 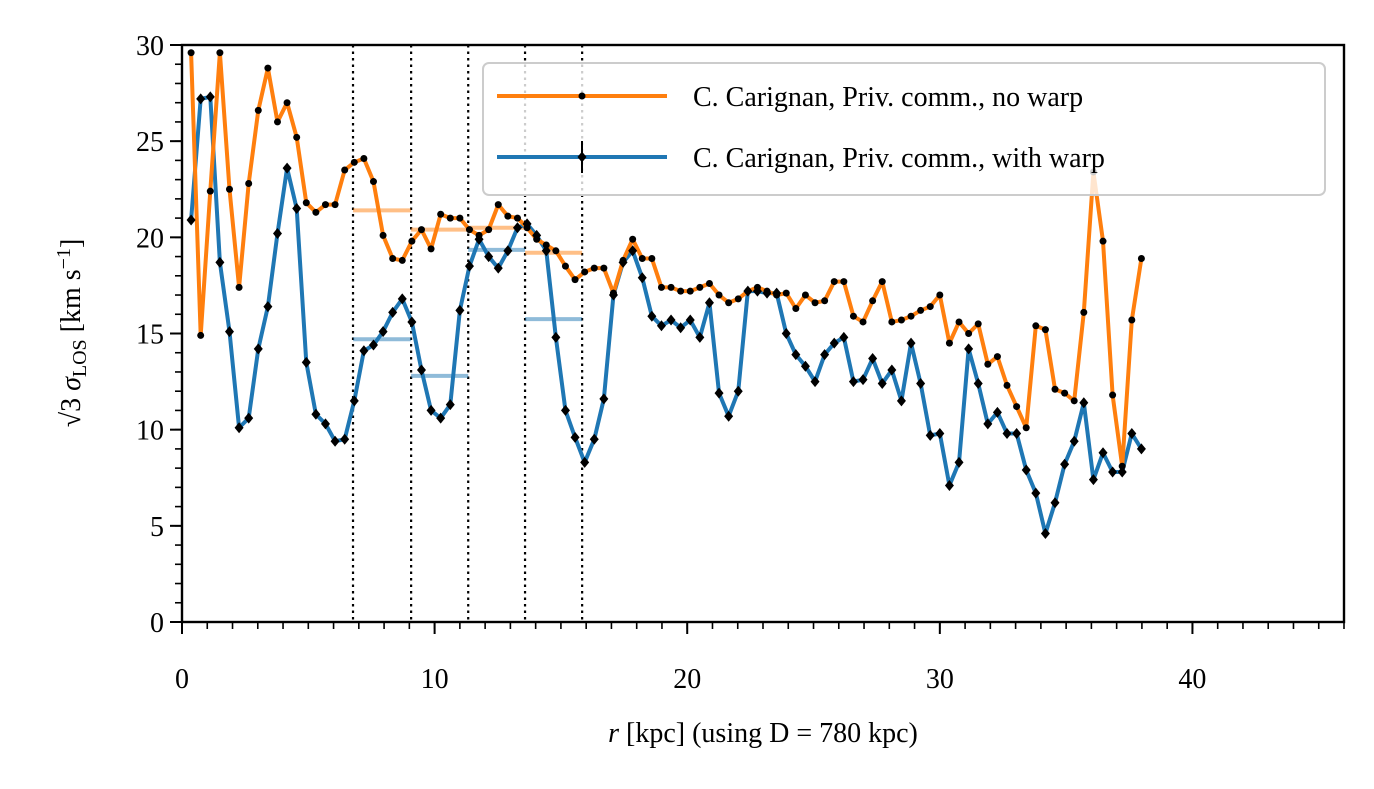 What do you see at coordinates (71, 304) in the screenshot?
I see `y-label-part: [km s` at bounding box center [71, 304].